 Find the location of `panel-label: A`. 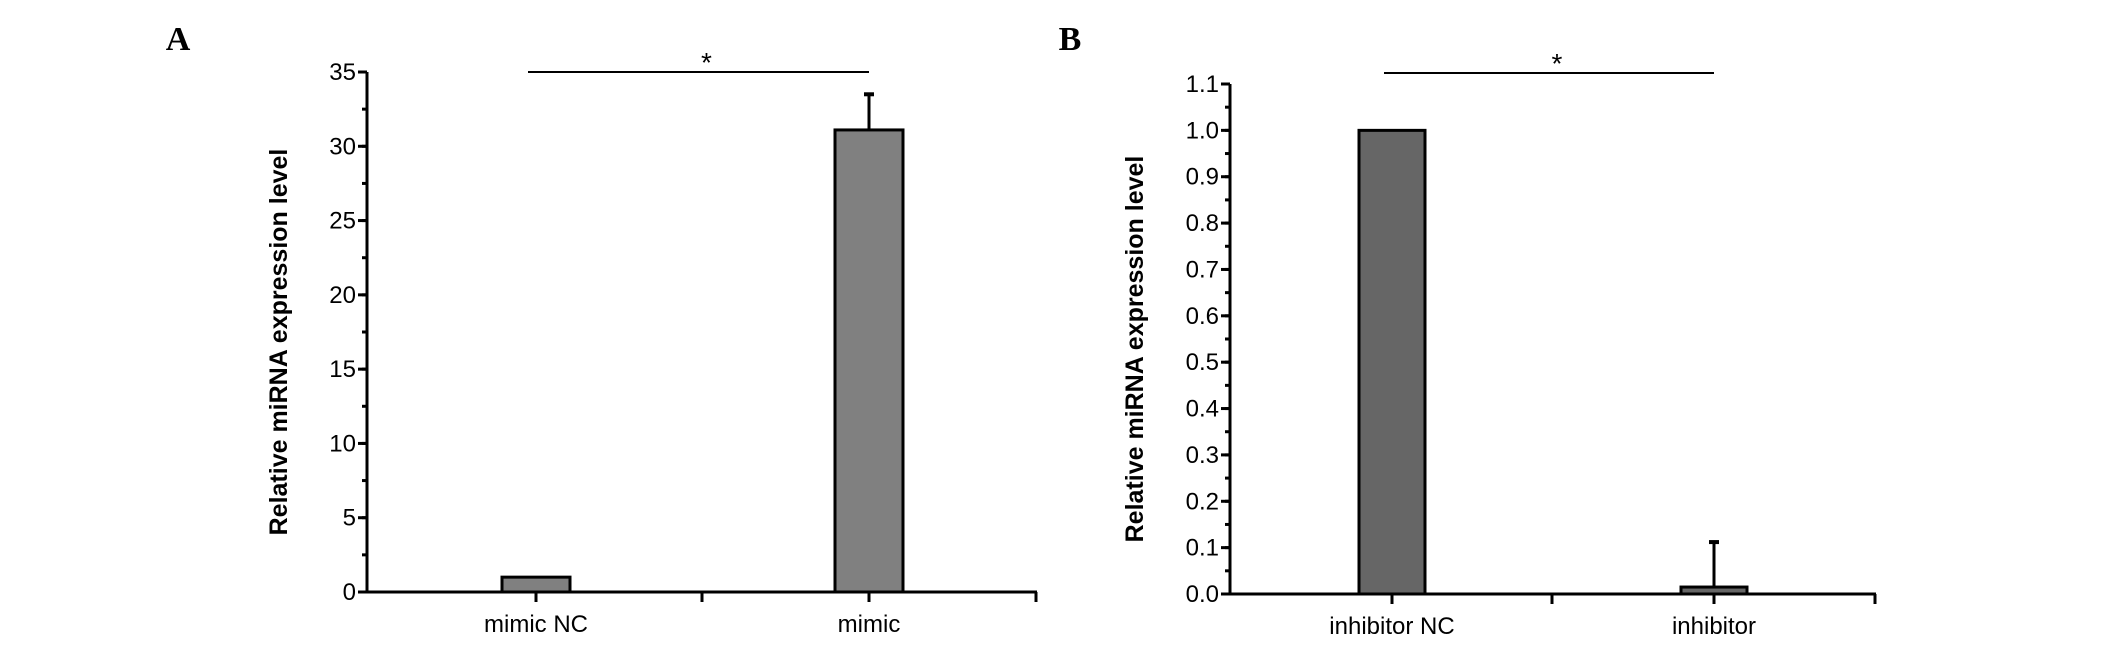

panel-label: A is located at coordinates (178, 39).